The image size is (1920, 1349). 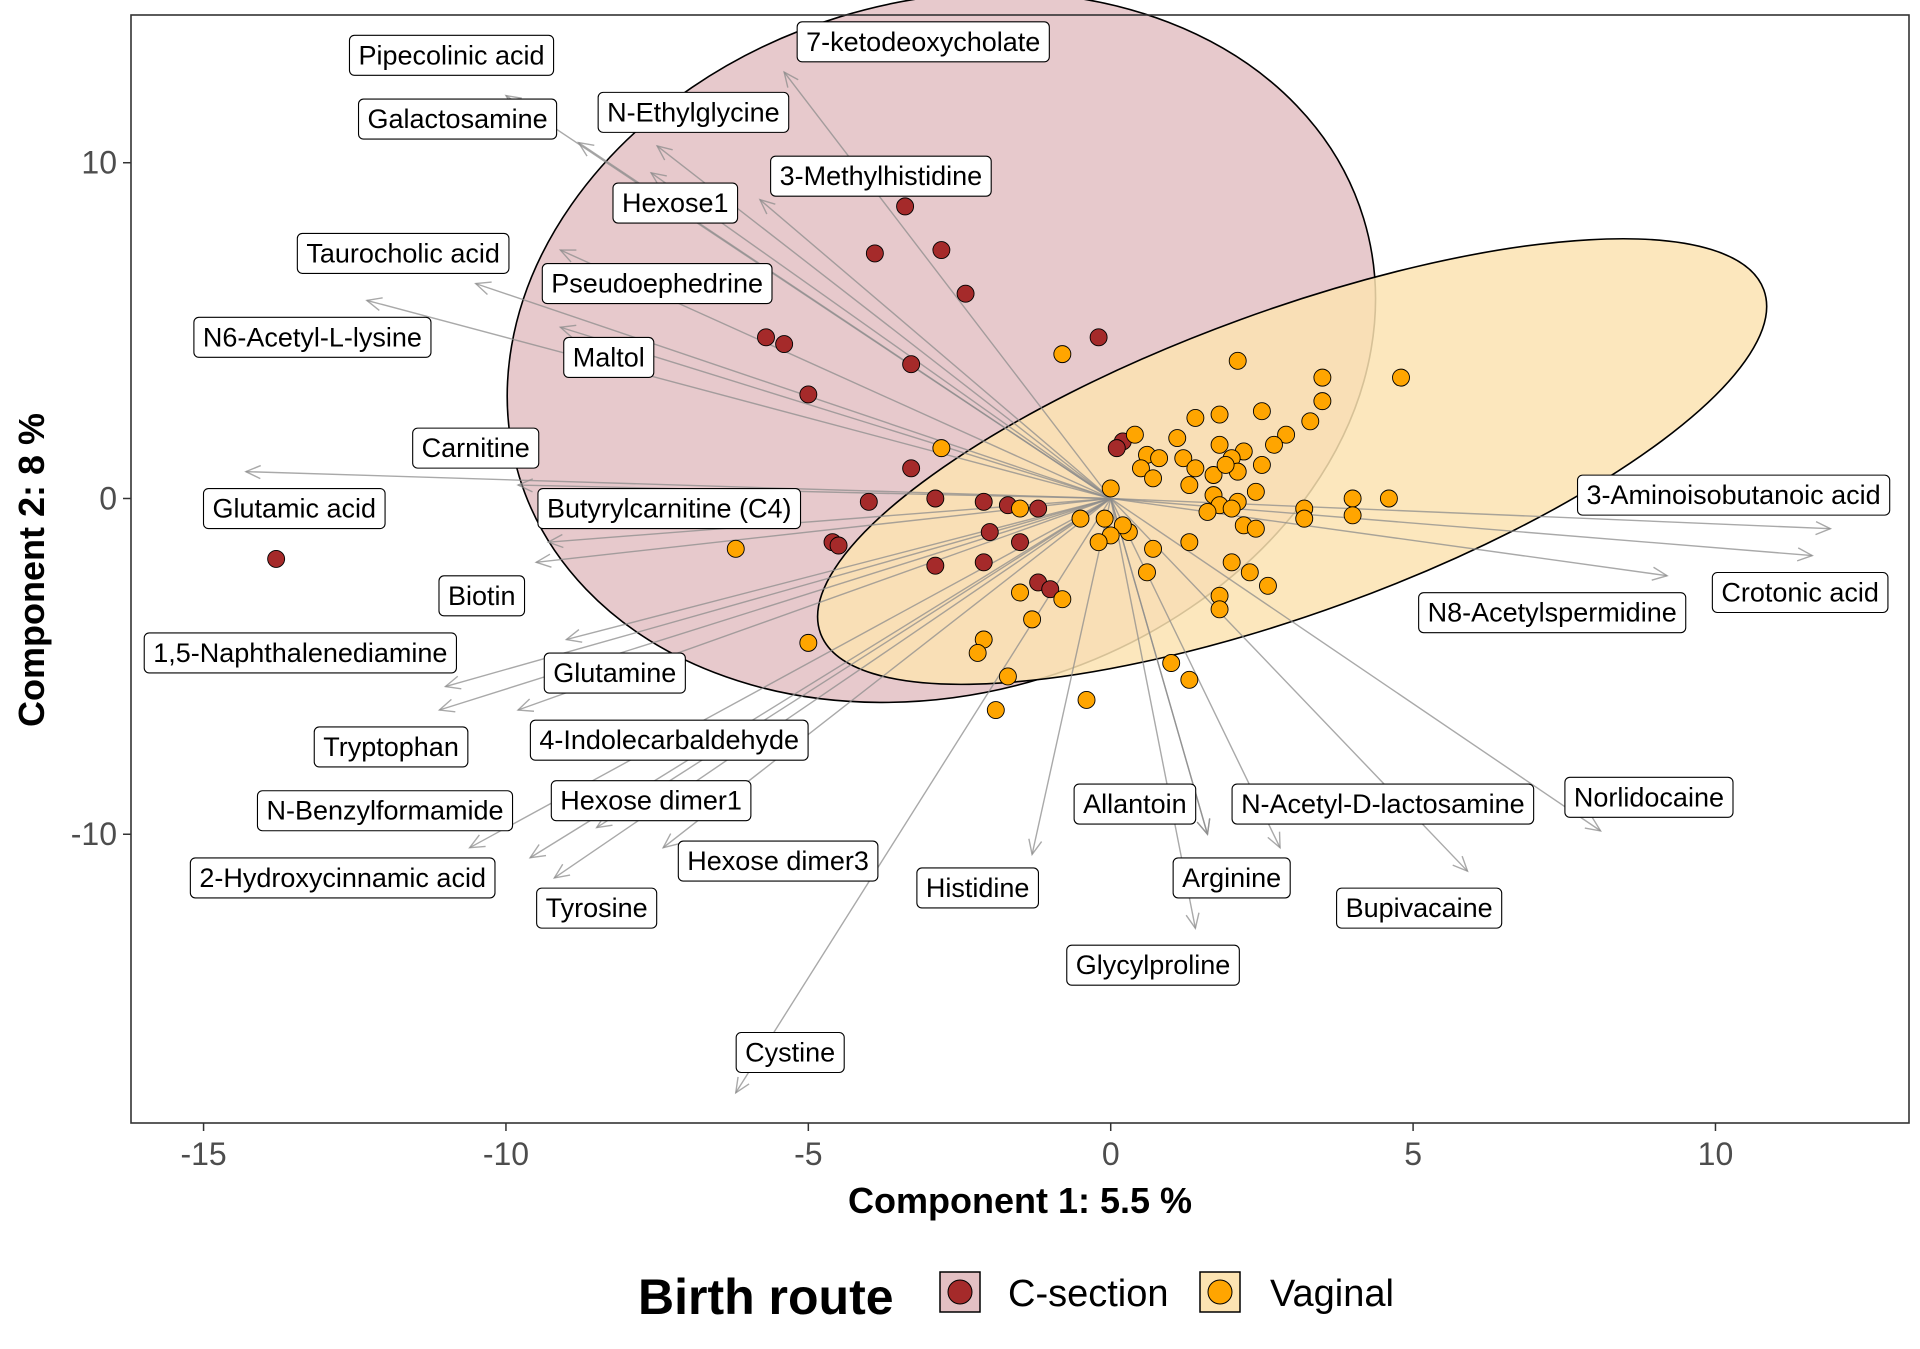 What do you see at coordinates (94, 834) in the screenshot?
I see `y-tick-label: -10` at bounding box center [94, 834].